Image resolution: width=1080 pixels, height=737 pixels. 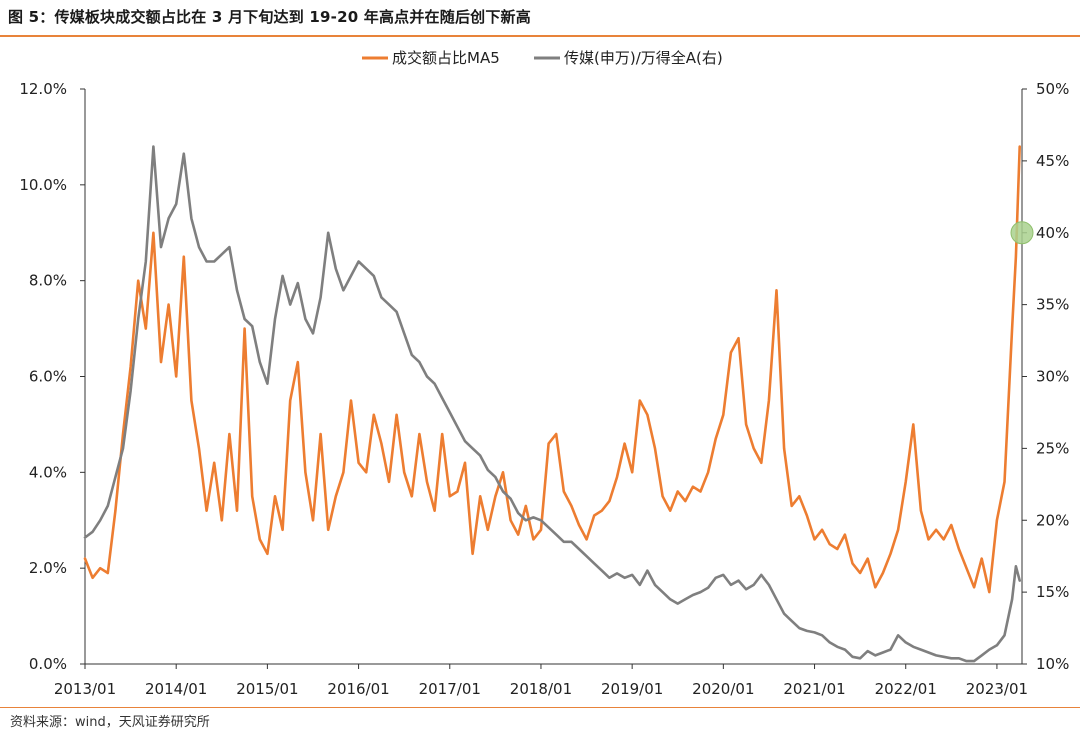 What do you see at coordinates (1052, 233) in the screenshot?
I see `y-right-tick-label: 40%` at bounding box center [1052, 233].